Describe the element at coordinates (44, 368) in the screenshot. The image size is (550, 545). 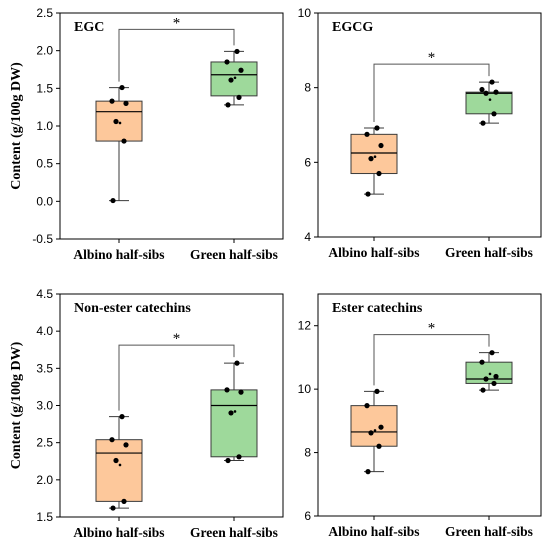
I see `y-tick-label: 3.5` at that location.